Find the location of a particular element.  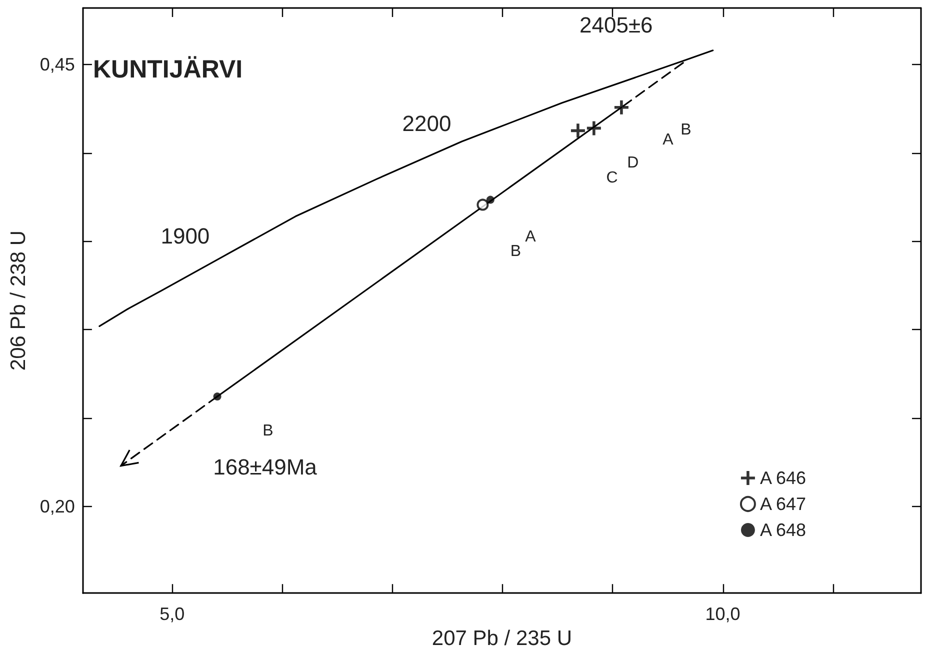

annotation: 168±49Ma is located at coordinates (265, 467).